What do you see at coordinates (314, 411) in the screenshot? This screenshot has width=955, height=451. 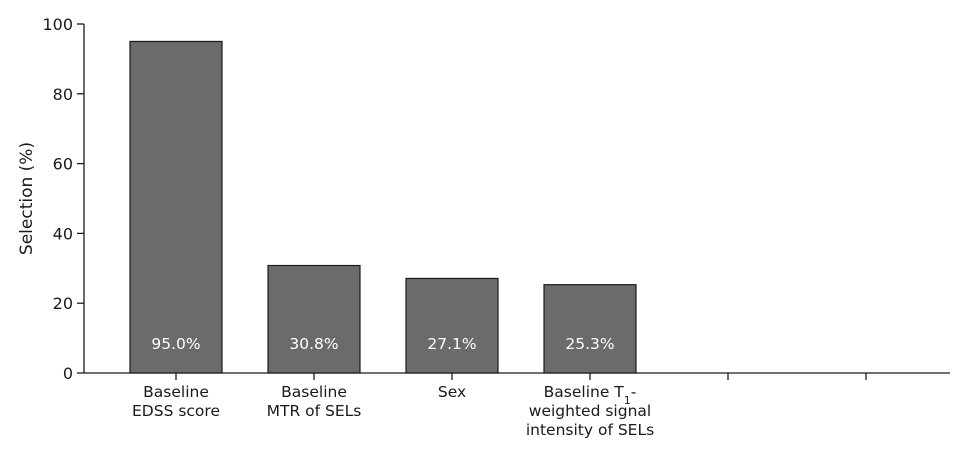 I see `x-category-label: MTR of SELs` at bounding box center [314, 411].